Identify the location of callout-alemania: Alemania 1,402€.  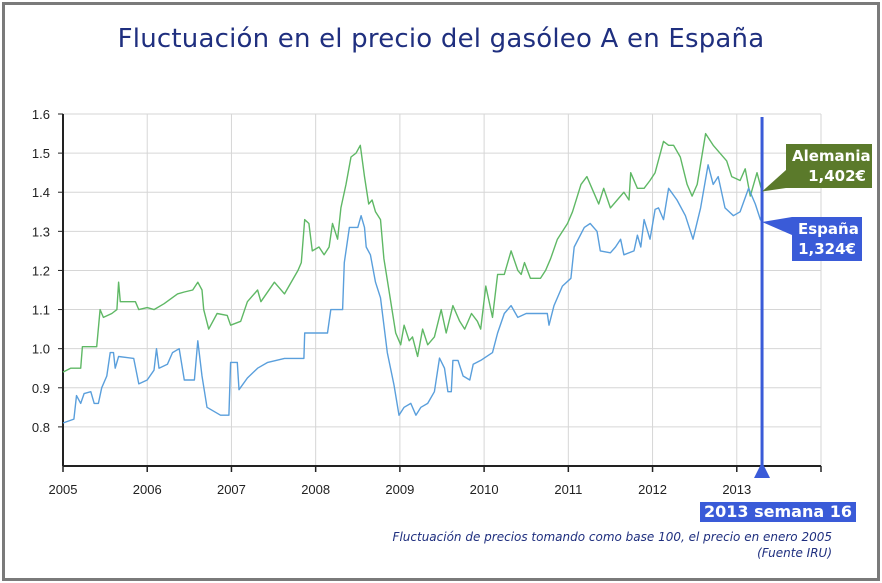
(829, 166).